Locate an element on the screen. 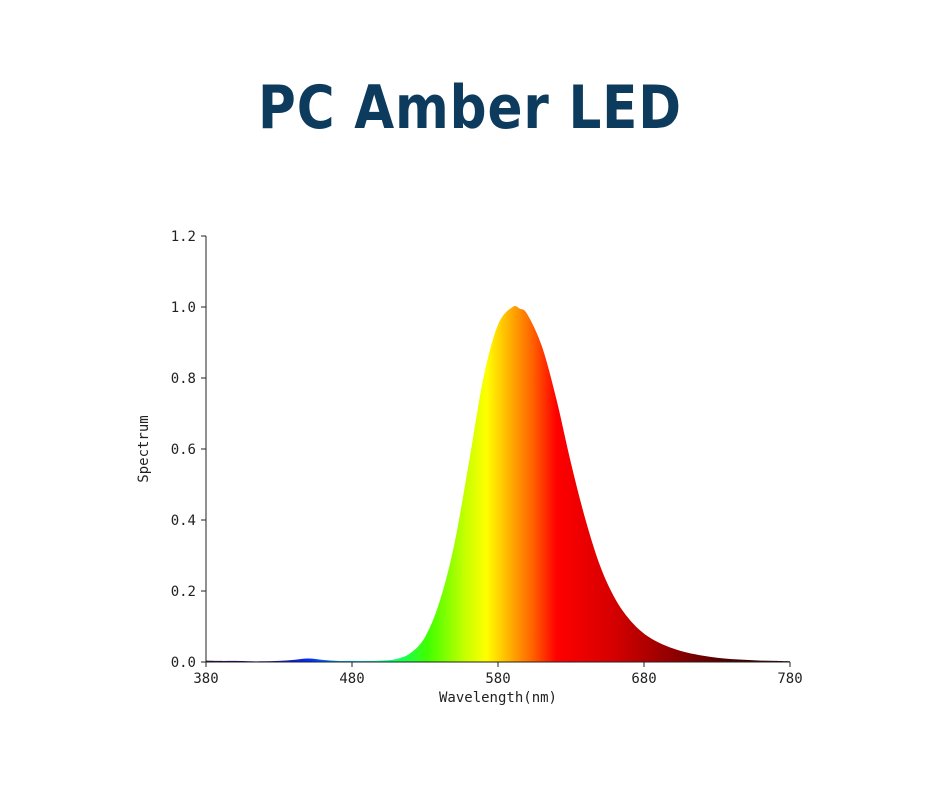 This screenshot has height=788, width=940. y-tick-label: 0.0 is located at coordinates (183, 663).